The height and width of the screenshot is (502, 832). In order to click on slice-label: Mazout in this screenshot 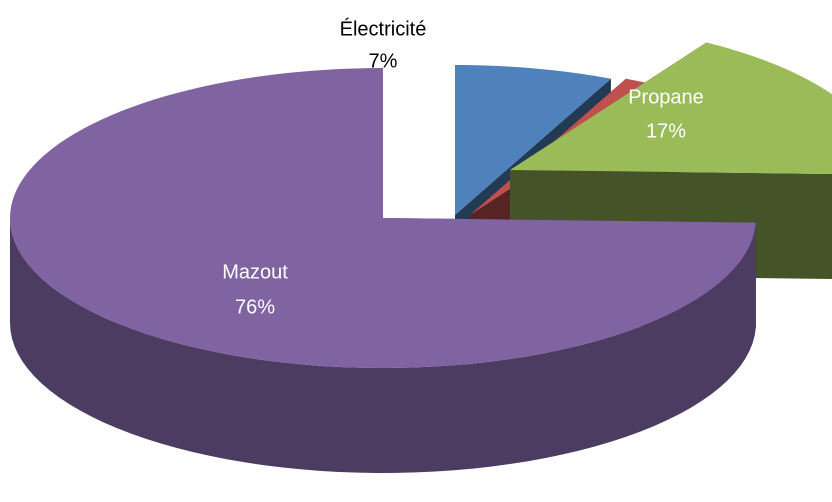, I will do `click(255, 272)`.